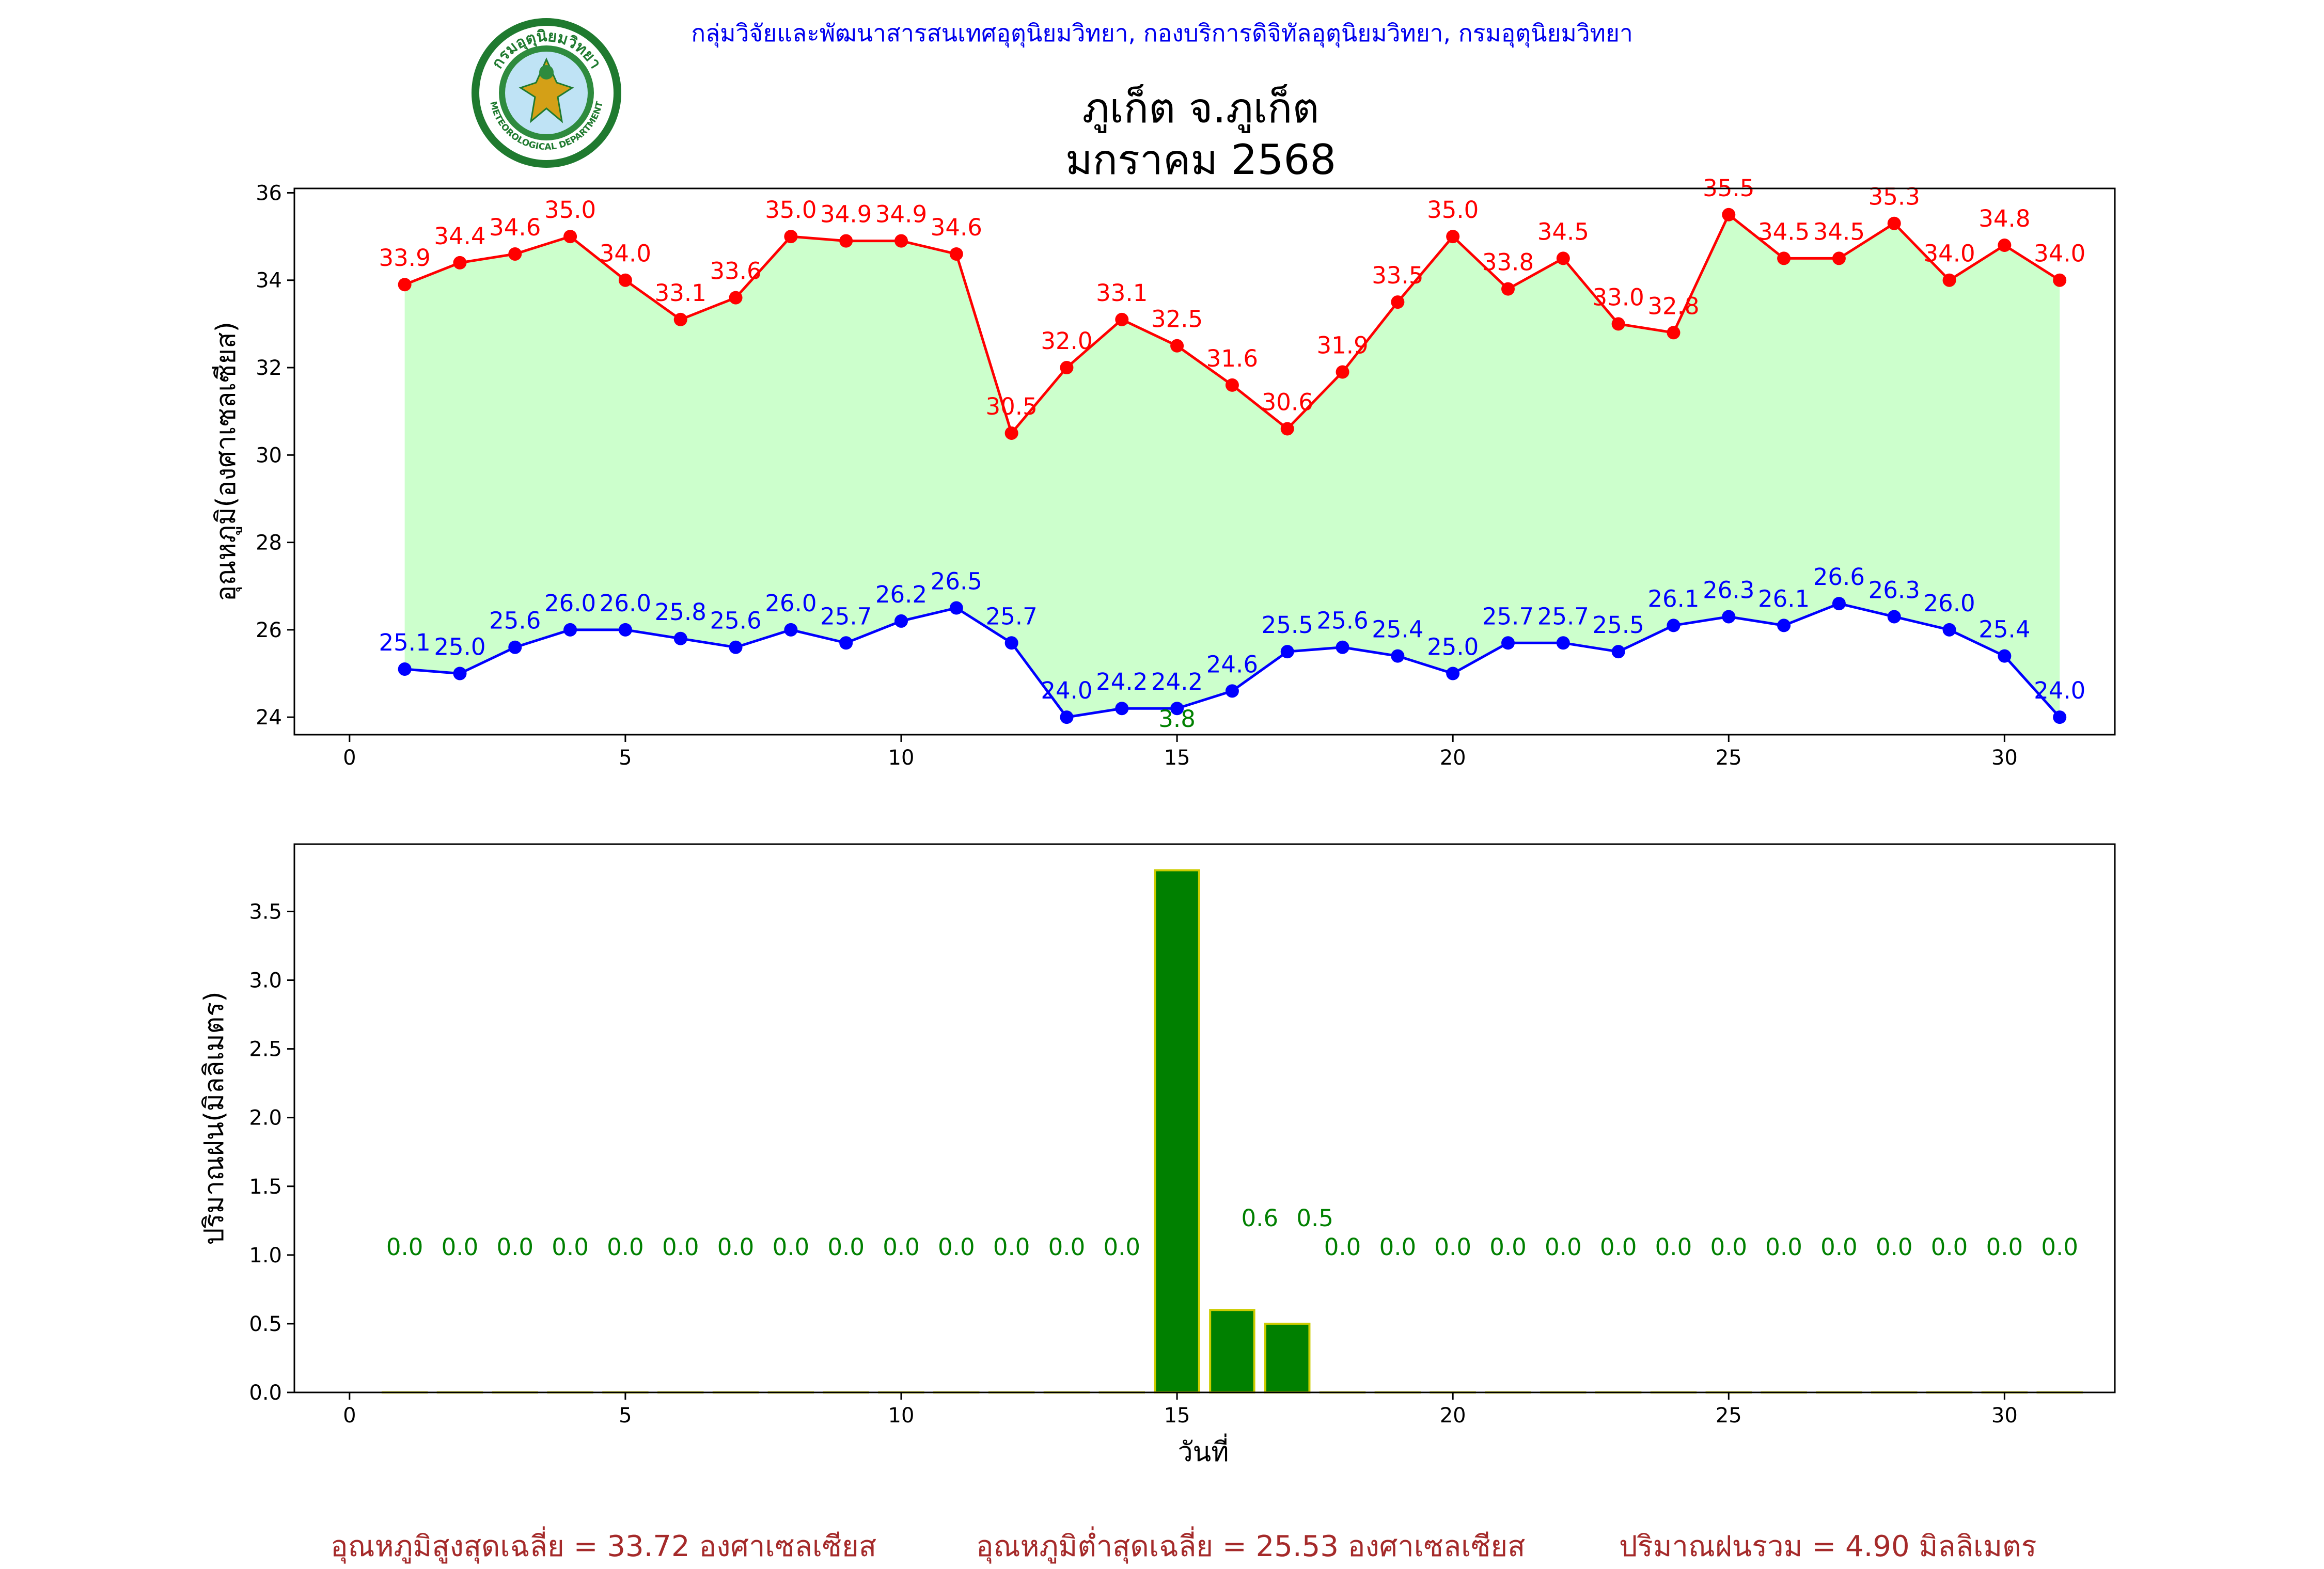  I want to click on max-temperature-label: 33.9, so click(405, 258).